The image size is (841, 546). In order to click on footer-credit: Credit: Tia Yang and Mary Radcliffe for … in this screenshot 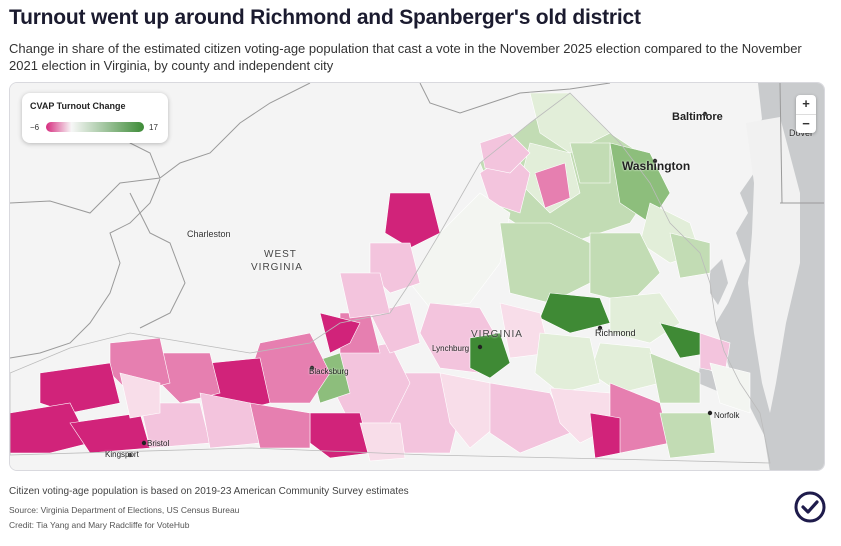, I will do `click(99, 525)`.